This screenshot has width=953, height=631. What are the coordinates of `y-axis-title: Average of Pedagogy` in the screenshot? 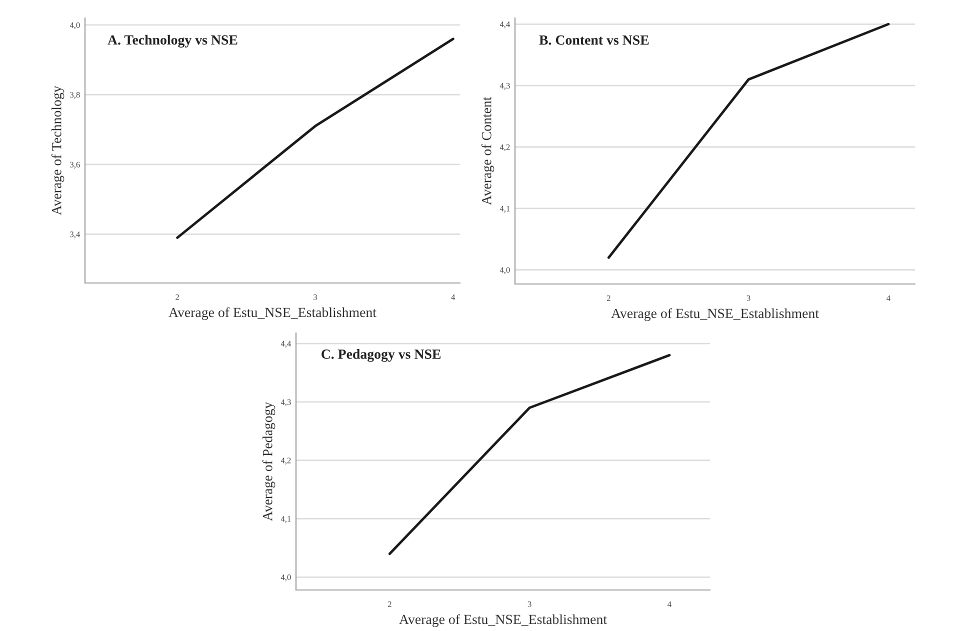 It's located at (269, 462).